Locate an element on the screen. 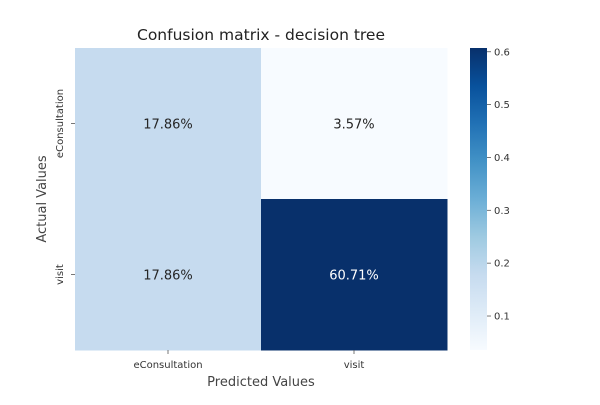 The image size is (600, 405). y-axis-label: Actual Values is located at coordinates (42, 199).